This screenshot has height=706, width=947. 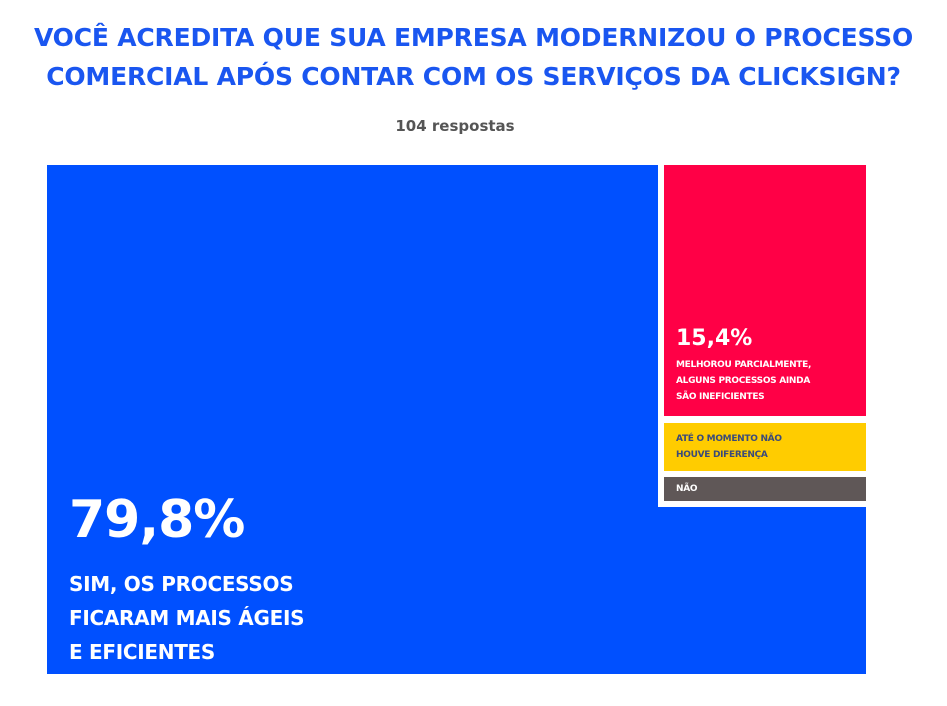 I want to click on chart-subtitle: 104 respostas, so click(x=455, y=126).